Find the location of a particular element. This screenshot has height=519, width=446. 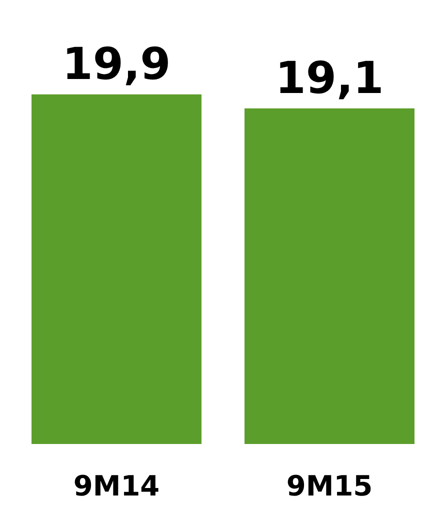

data-label: 19,1 is located at coordinates (329, 78).